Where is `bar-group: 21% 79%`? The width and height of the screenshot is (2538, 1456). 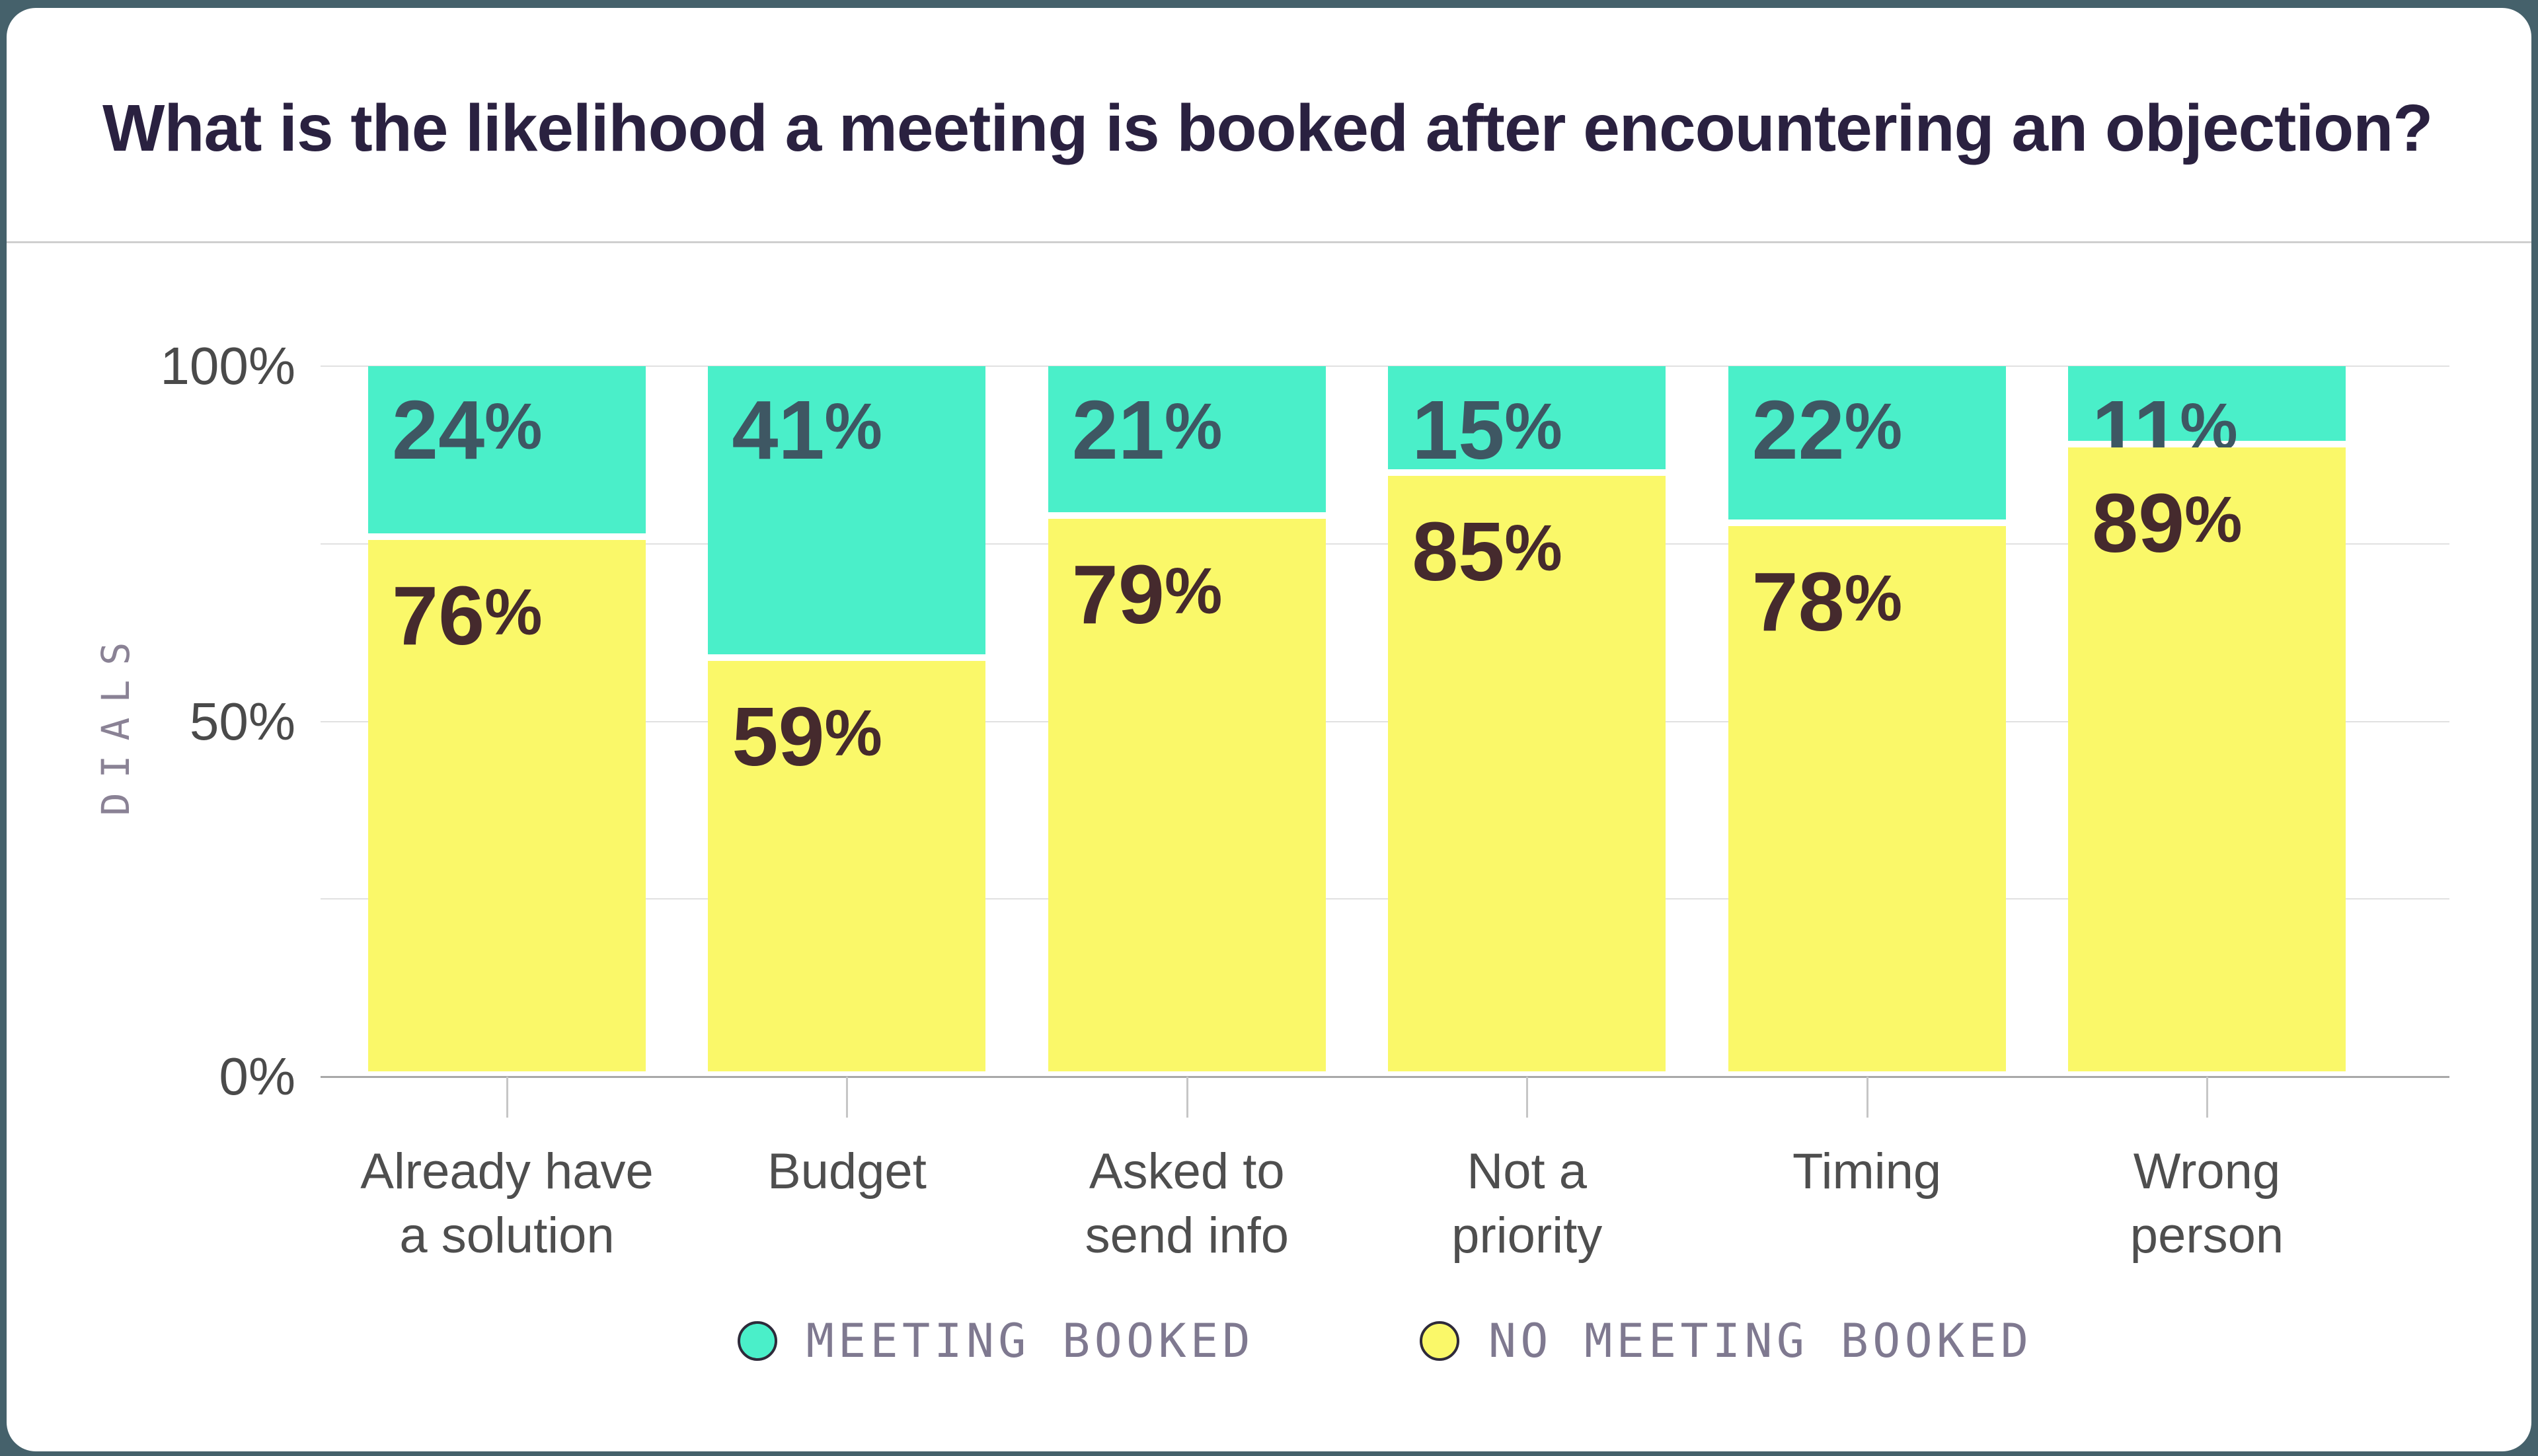
bar-group: 21% 79% is located at coordinates (1187, 721).